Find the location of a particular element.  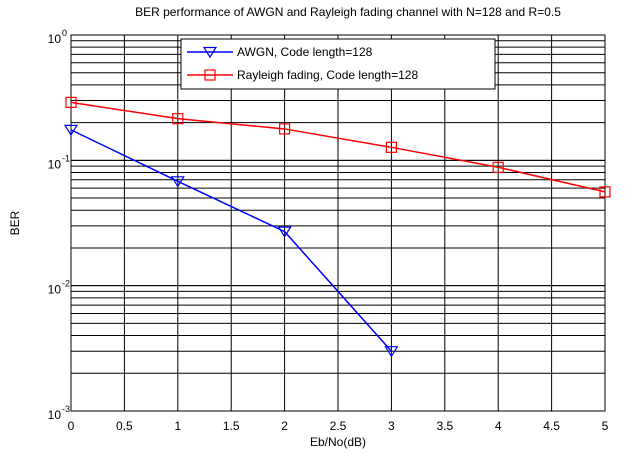

legend-entry: Rayleigh fading, Code length=128 is located at coordinates (302, 75).